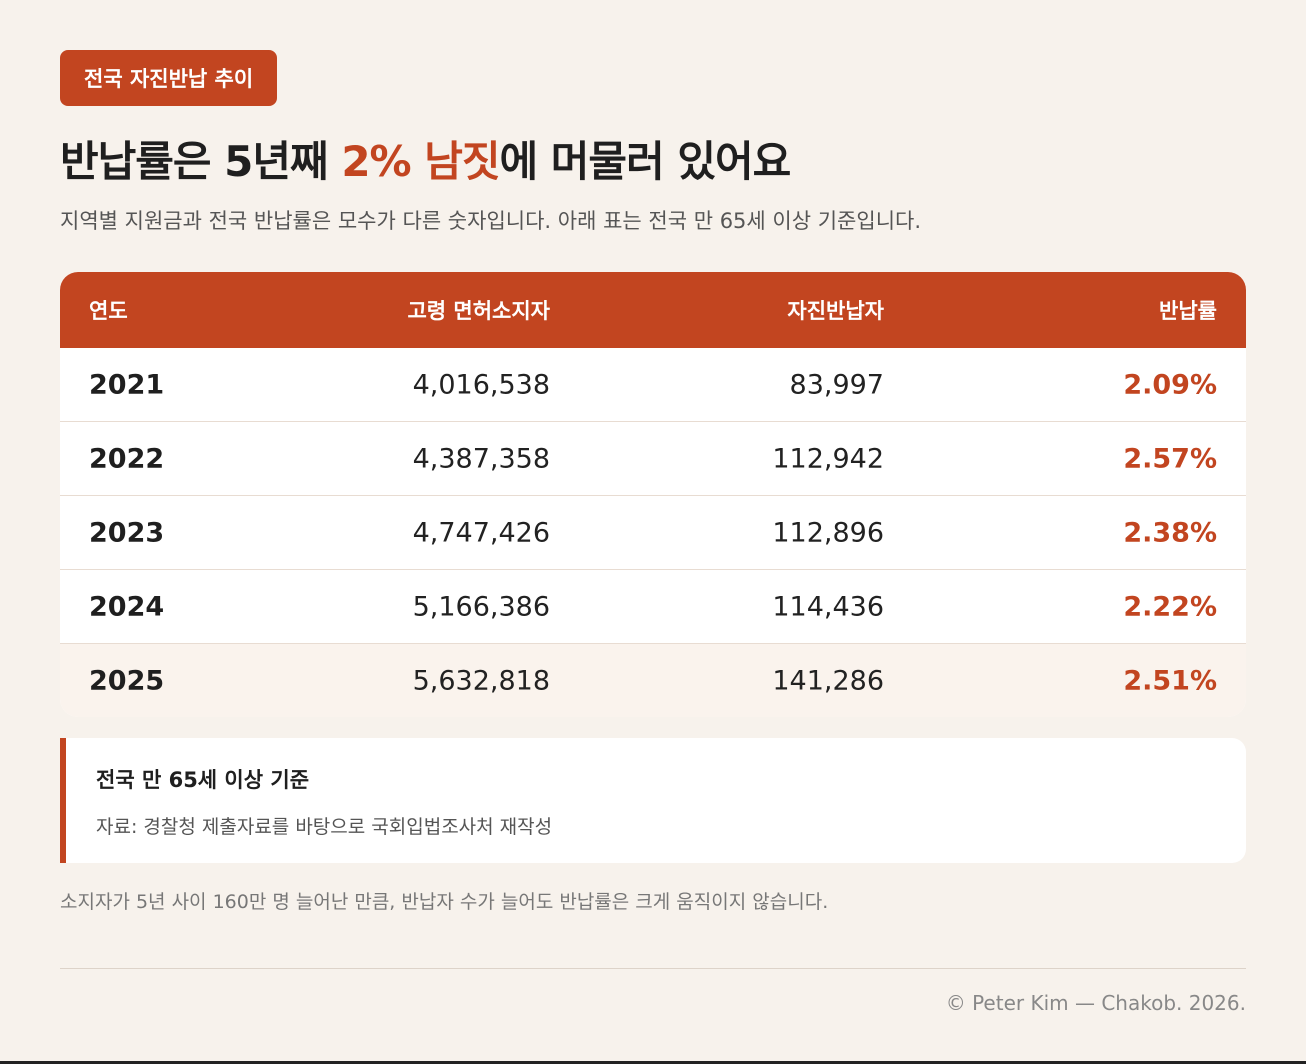 The height and width of the screenshot is (1064, 1306). What do you see at coordinates (828, 606) in the screenshot?
I see `cell-returners: 114,436` at bounding box center [828, 606].